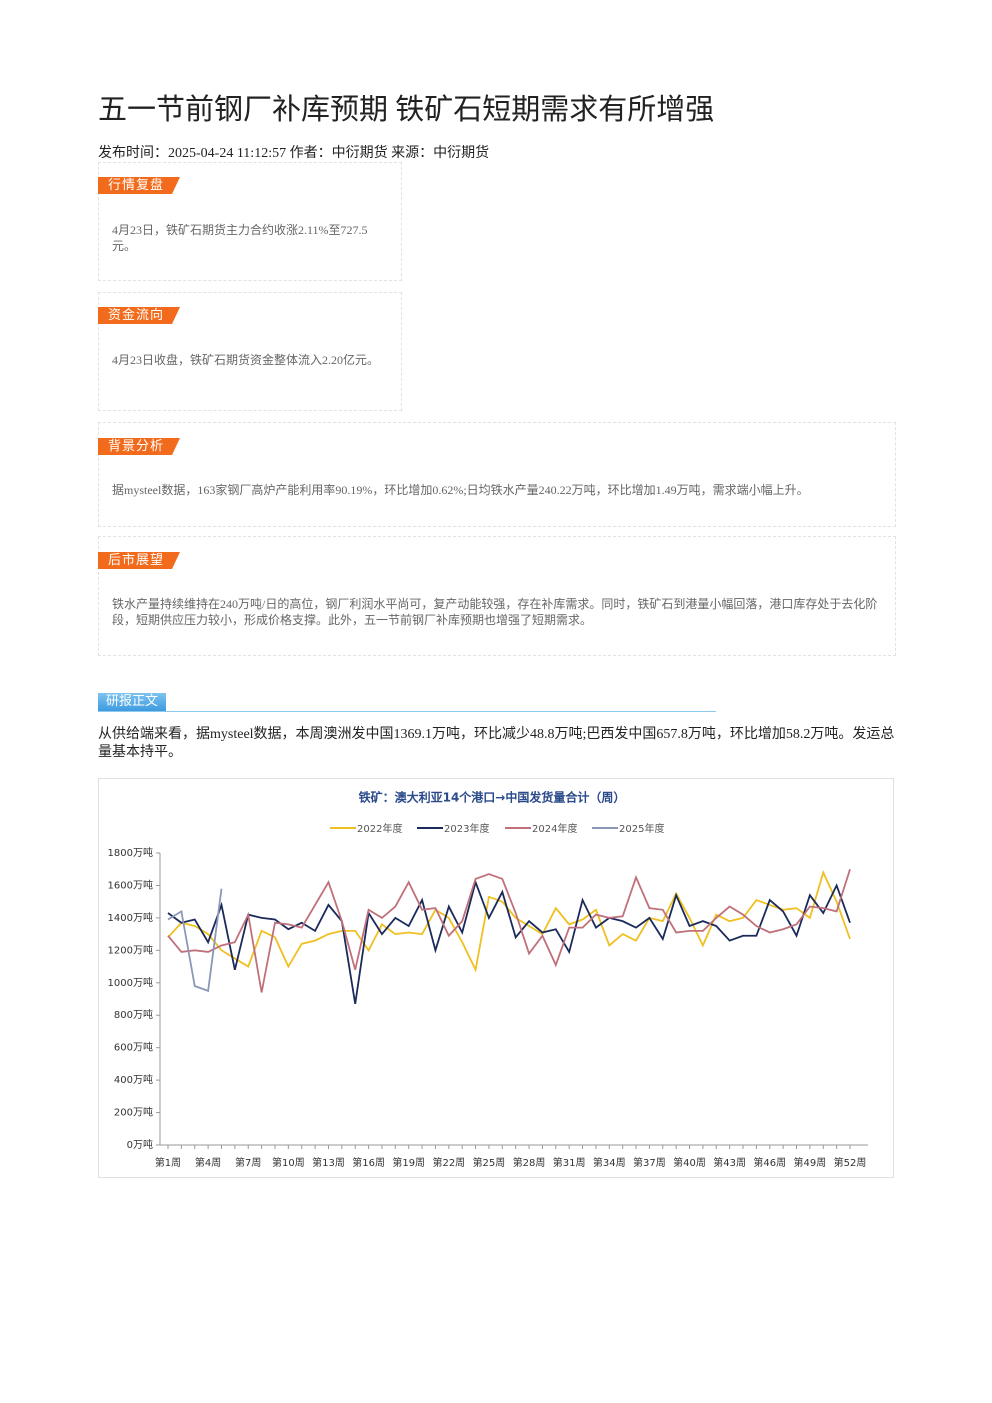 The image size is (992, 1403). Describe the element at coordinates (641, 828) in the screenshot. I see `legend-label: 2025年度` at that location.